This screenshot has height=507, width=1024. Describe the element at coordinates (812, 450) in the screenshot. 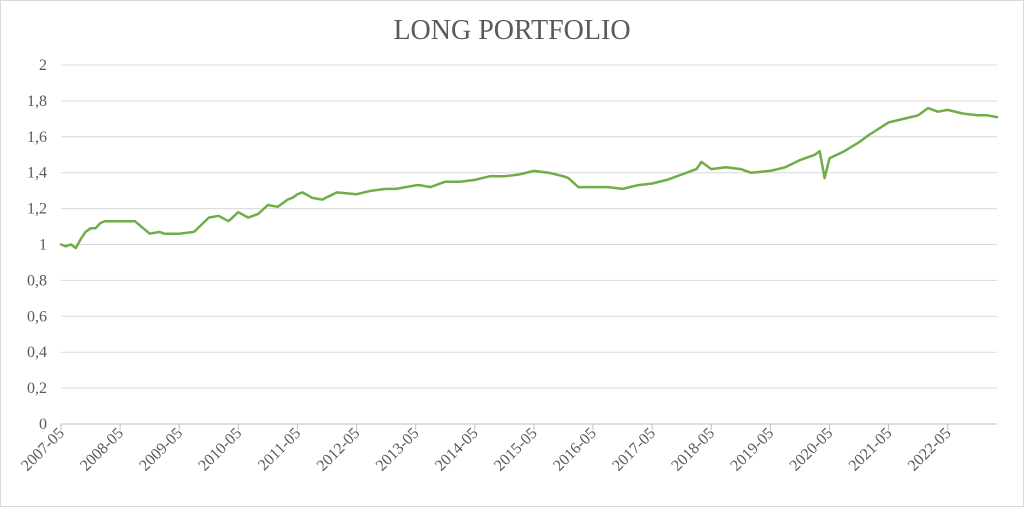

I see `x-tick-label: 2020-05` at that location.